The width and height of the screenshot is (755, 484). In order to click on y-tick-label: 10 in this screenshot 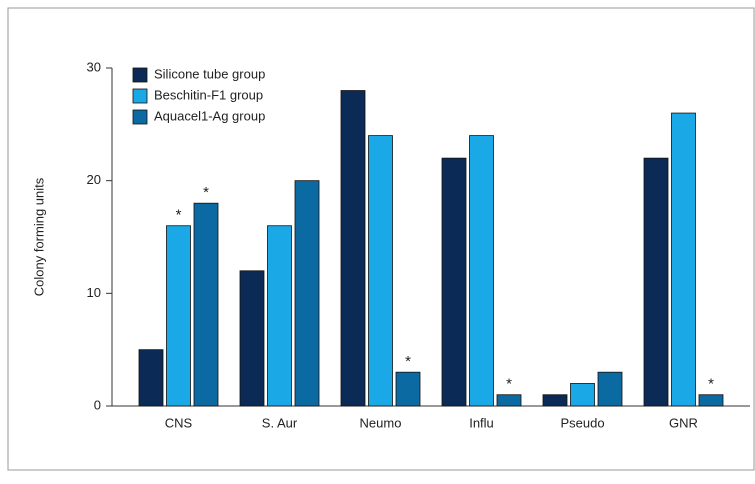, I will do `click(94, 292)`.